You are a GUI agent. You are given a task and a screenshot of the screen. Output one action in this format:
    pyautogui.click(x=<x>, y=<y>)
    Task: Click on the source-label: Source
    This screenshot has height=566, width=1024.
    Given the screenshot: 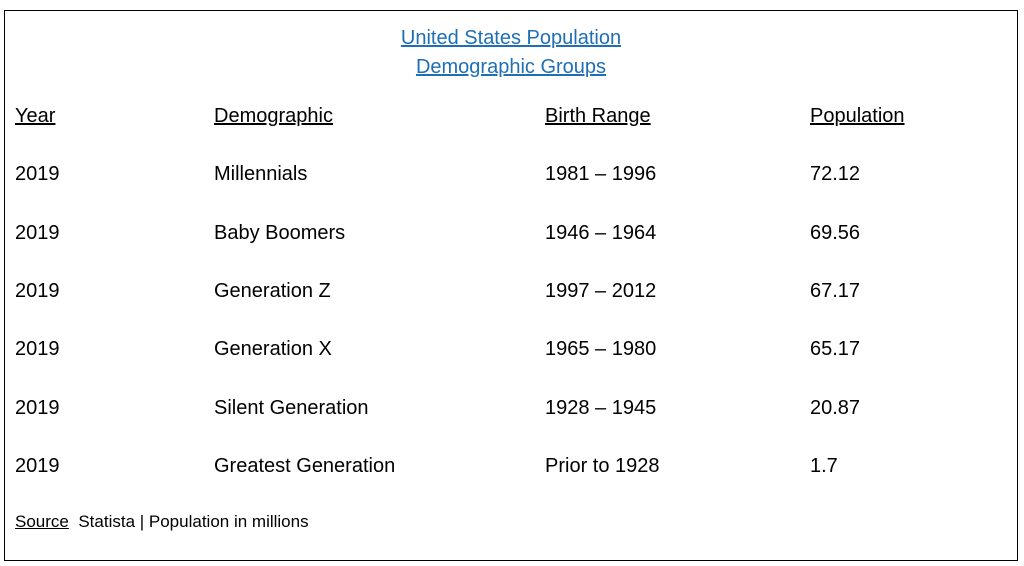 What is the action you would take?
    pyautogui.click(x=42, y=521)
    